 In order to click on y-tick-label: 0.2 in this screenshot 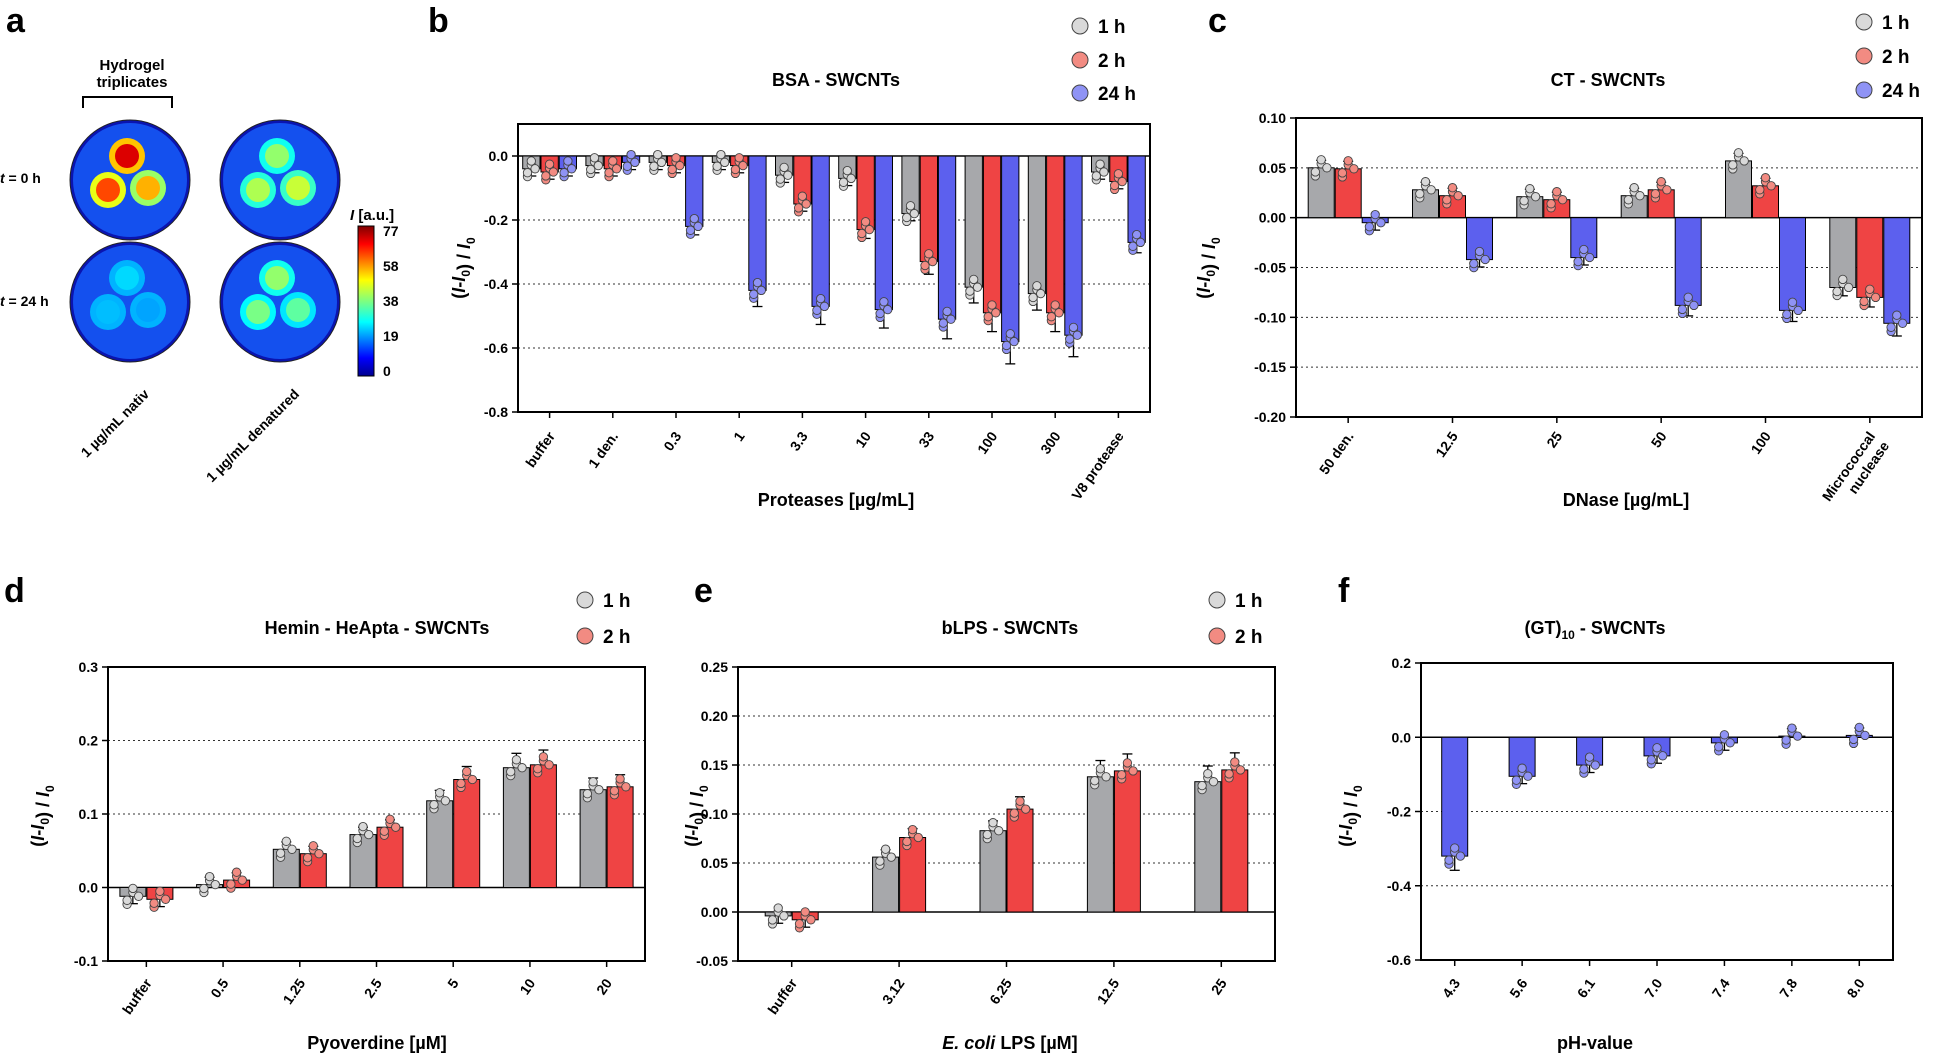, I will do `click(89, 741)`.